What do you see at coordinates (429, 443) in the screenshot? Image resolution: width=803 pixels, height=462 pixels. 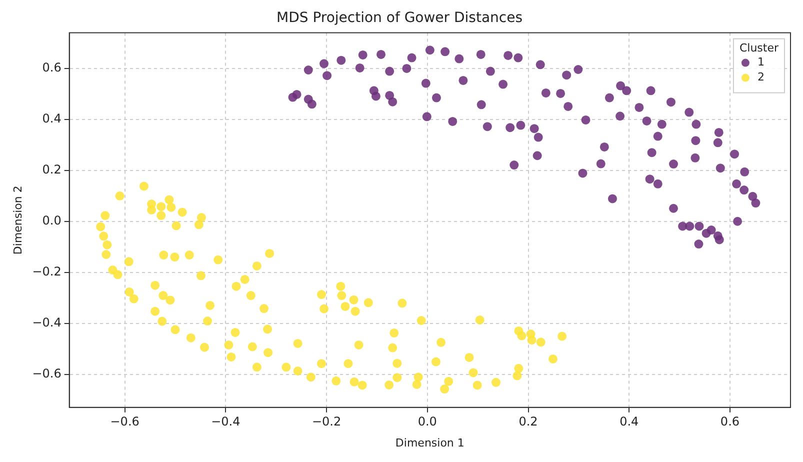 I see `x-axis-title: Dimension 1` at bounding box center [429, 443].